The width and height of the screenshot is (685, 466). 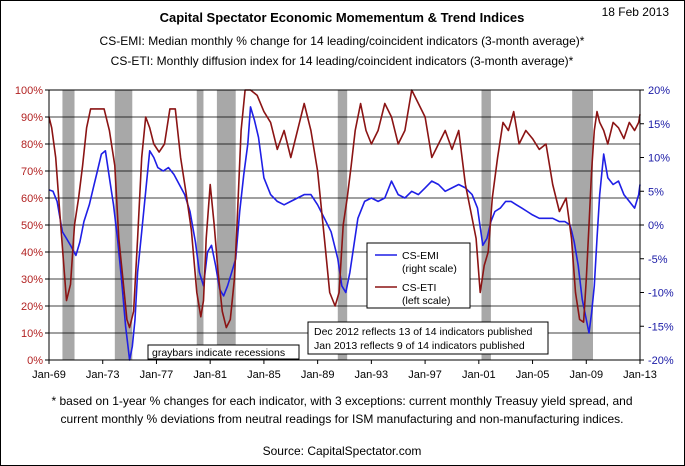 I want to click on left-tick-label: 60%, so click(x=32, y=199).